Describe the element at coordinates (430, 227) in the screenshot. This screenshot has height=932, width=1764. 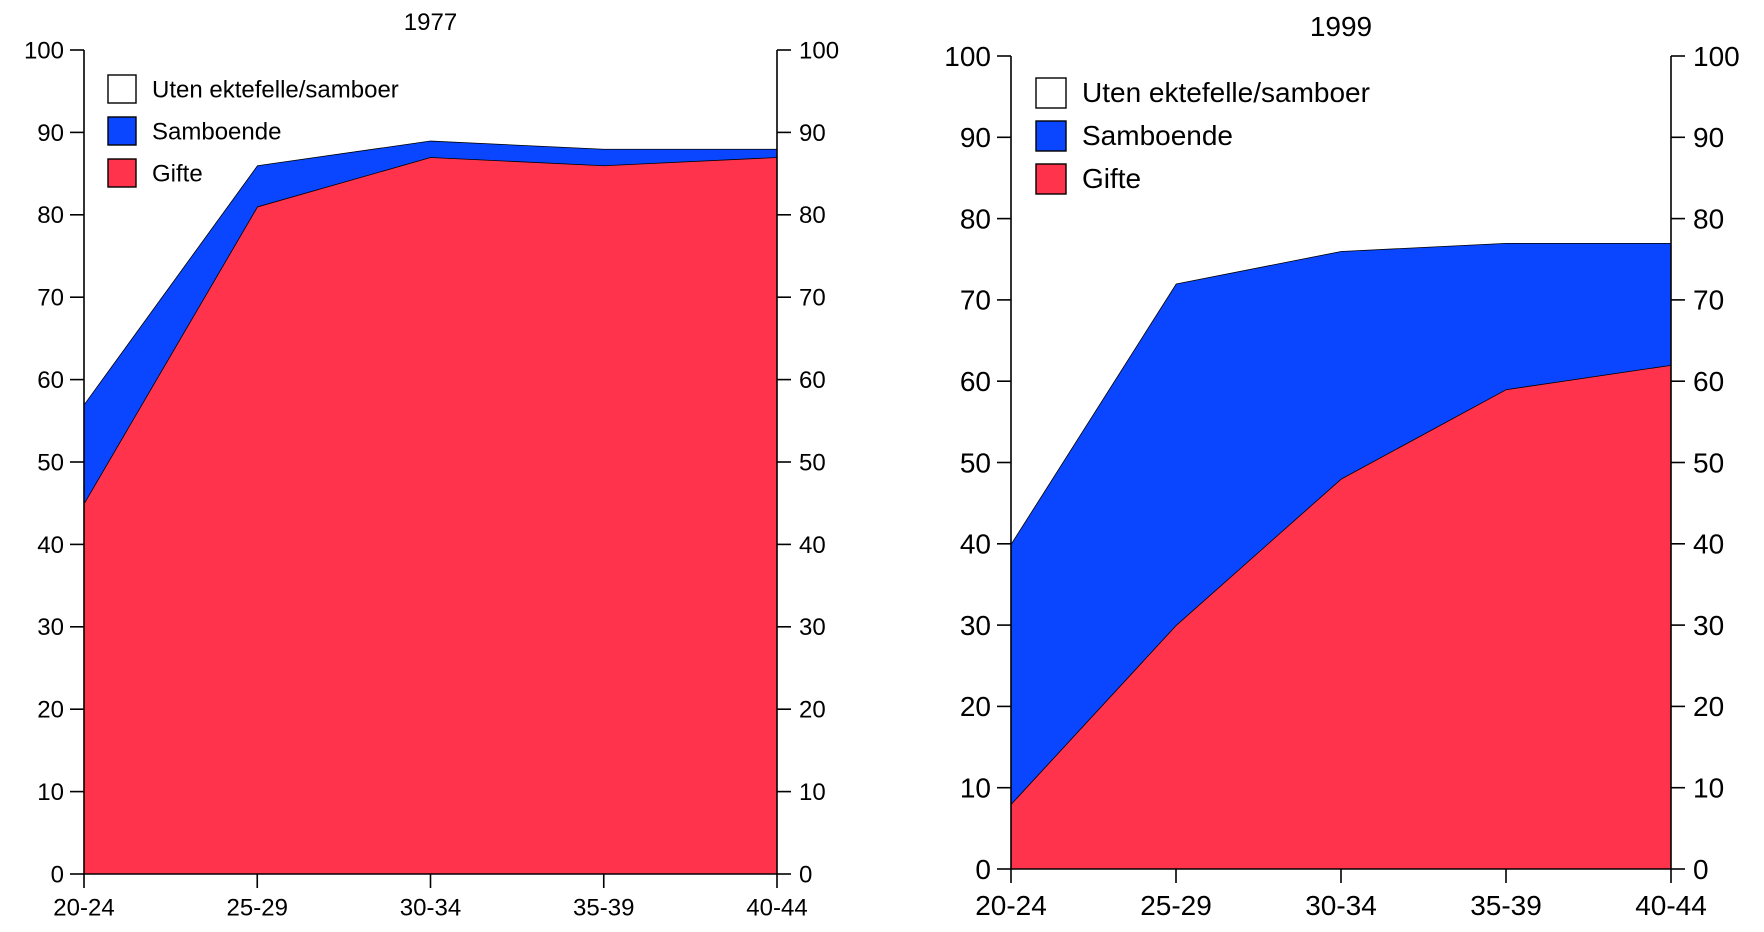
I see `area-uten-ektefelle-samboer` at that location.